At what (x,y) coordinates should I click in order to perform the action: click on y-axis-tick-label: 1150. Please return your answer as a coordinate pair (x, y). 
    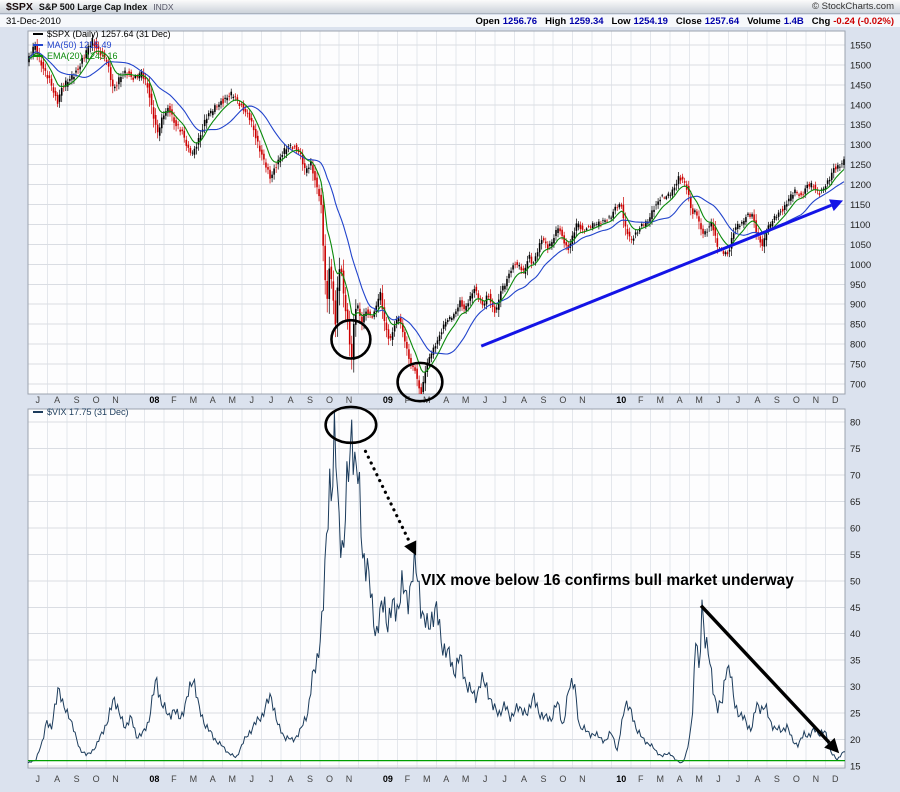
    Looking at the image, I should click on (860, 205).